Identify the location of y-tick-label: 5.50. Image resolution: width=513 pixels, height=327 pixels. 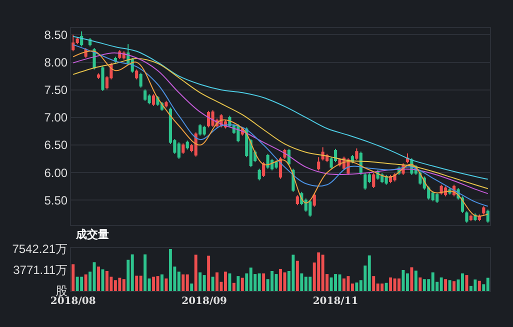
(56, 200).